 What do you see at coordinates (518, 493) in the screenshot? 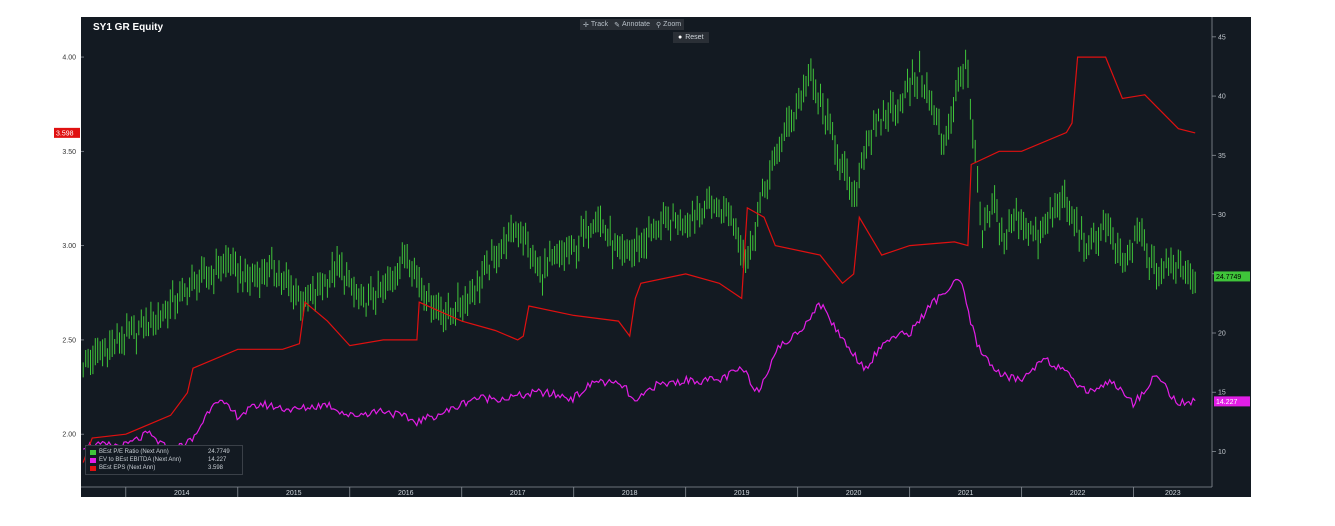
I see `x-tick-label-3: 2017` at bounding box center [518, 493].